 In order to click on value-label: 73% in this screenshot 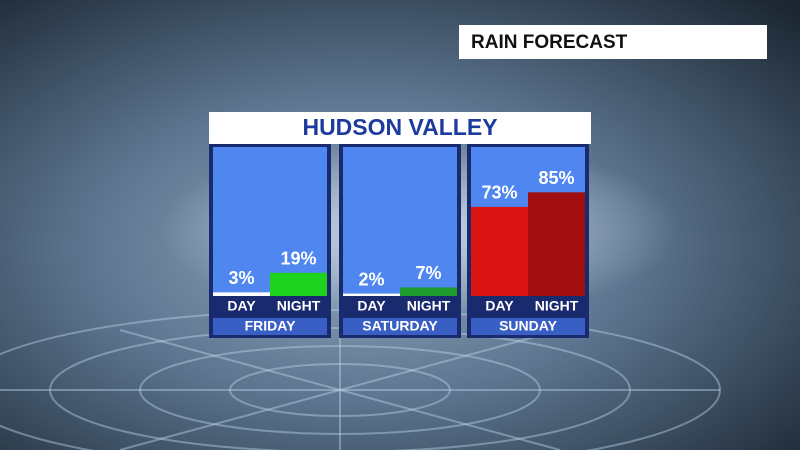, I will do `click(499, 193)`.